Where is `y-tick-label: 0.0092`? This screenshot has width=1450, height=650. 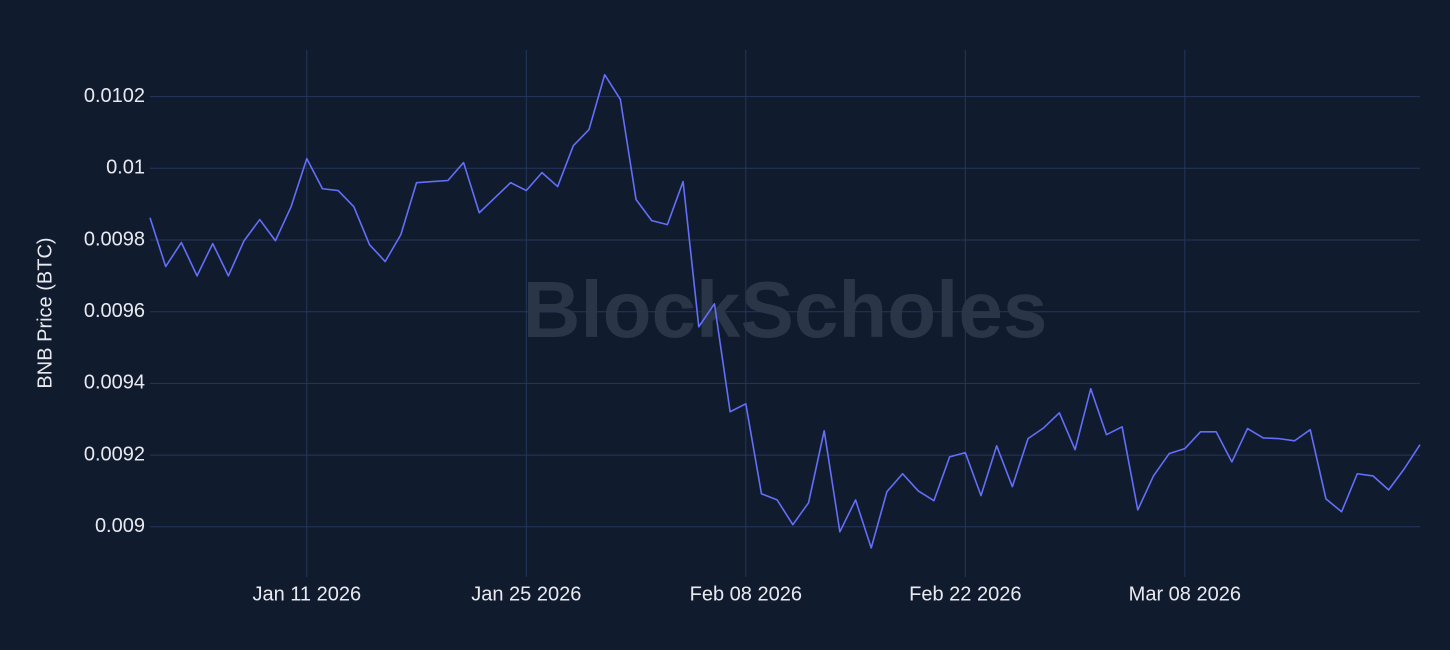
y-tick-label: 0.0092 is located at coordinates (114, 454).